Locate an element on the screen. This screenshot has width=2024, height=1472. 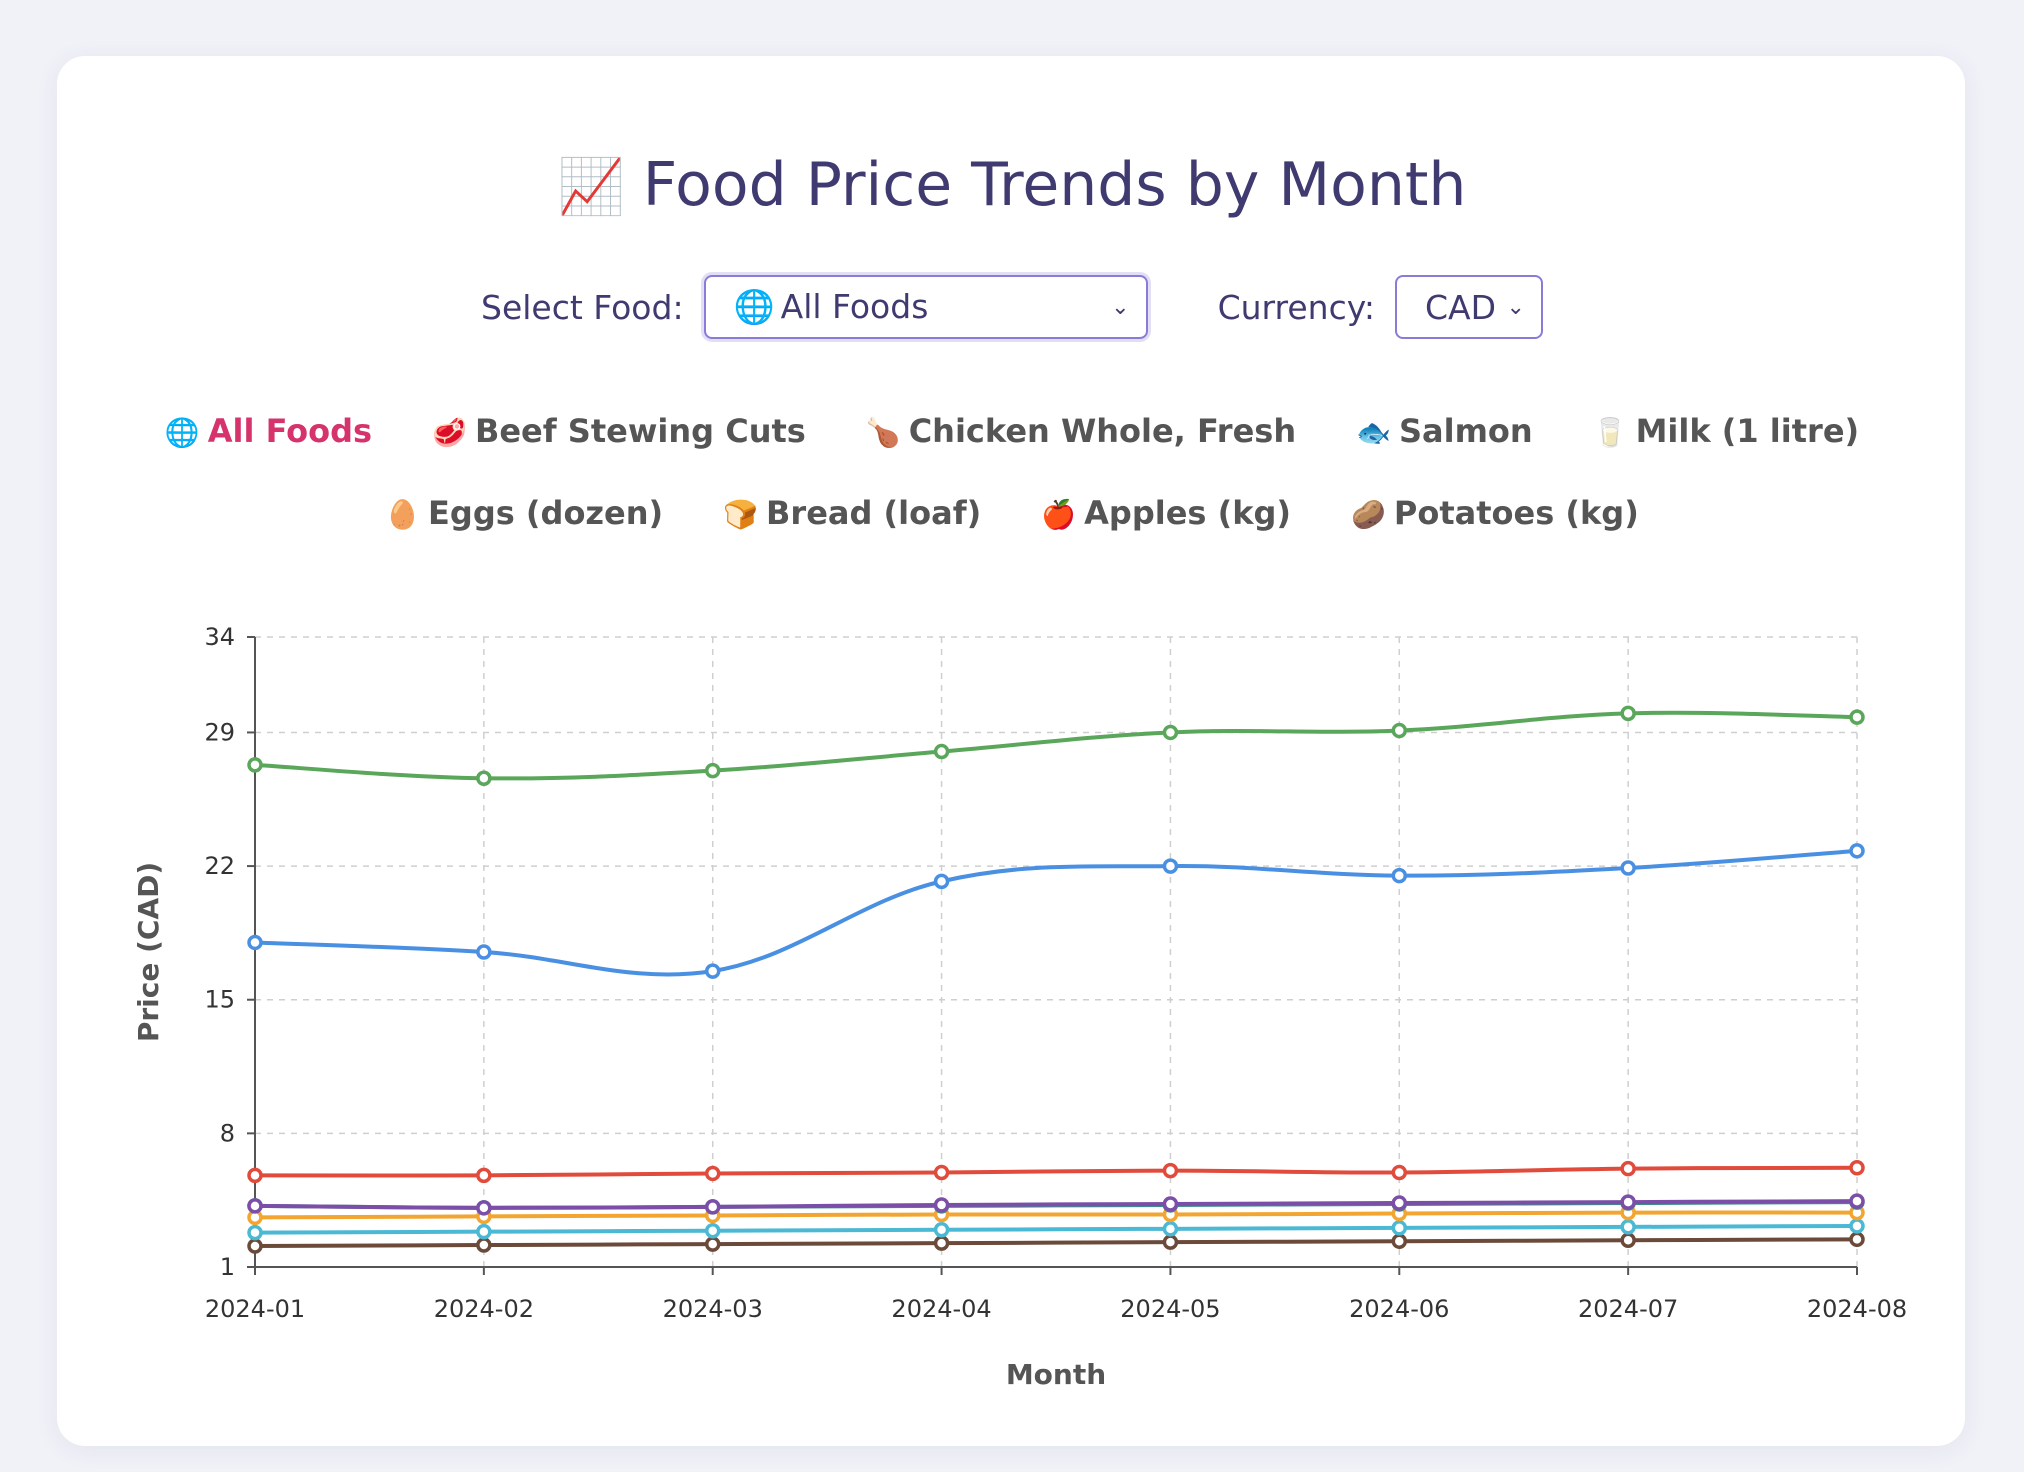
legend-item-eggs: 🥚 Eggs (dozen) is located at coordinates (524, 513).